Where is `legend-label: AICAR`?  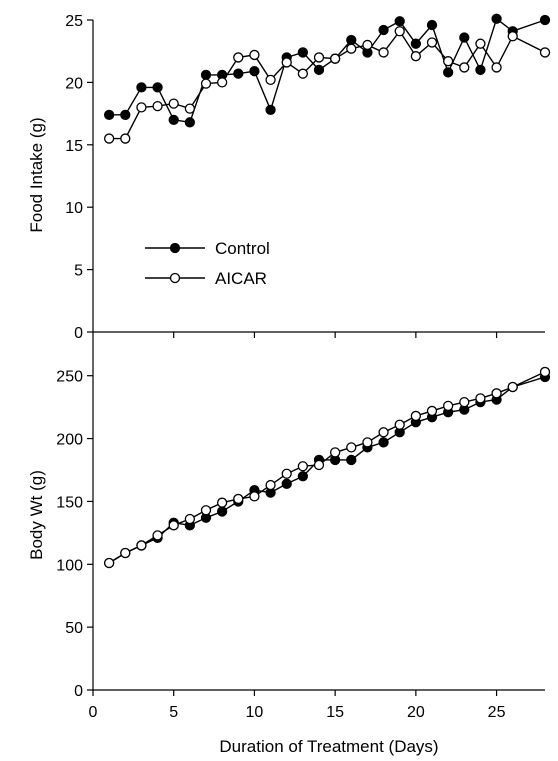 legend-label: AICAR is located at coordinates (241, 278).